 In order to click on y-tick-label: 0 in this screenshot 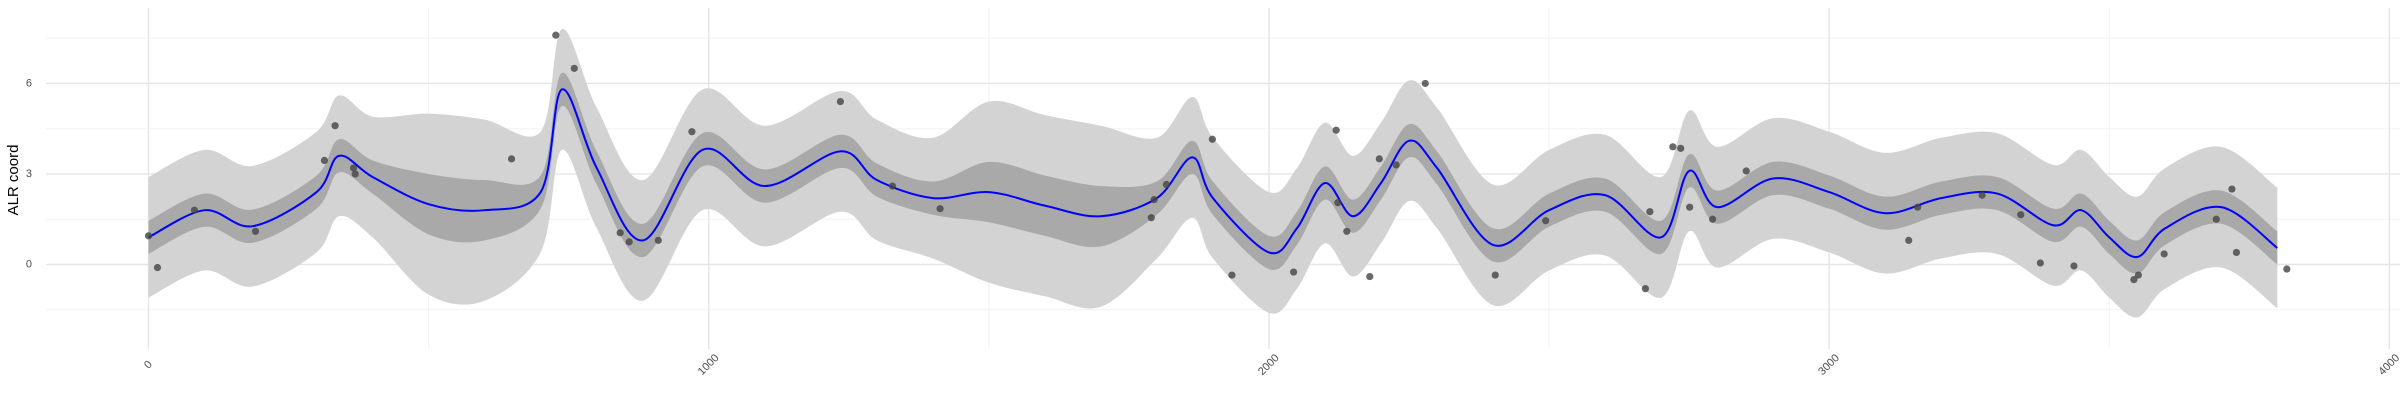, I will do `click(29, 264)`.